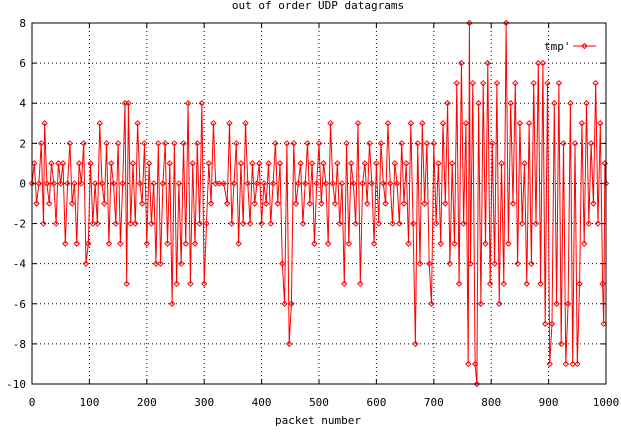 The width and height of the screenshot is (621, 433). Describe the element at coordinates (22, 183) in the screenshot. I see `y-tick-label: 0` at that location.